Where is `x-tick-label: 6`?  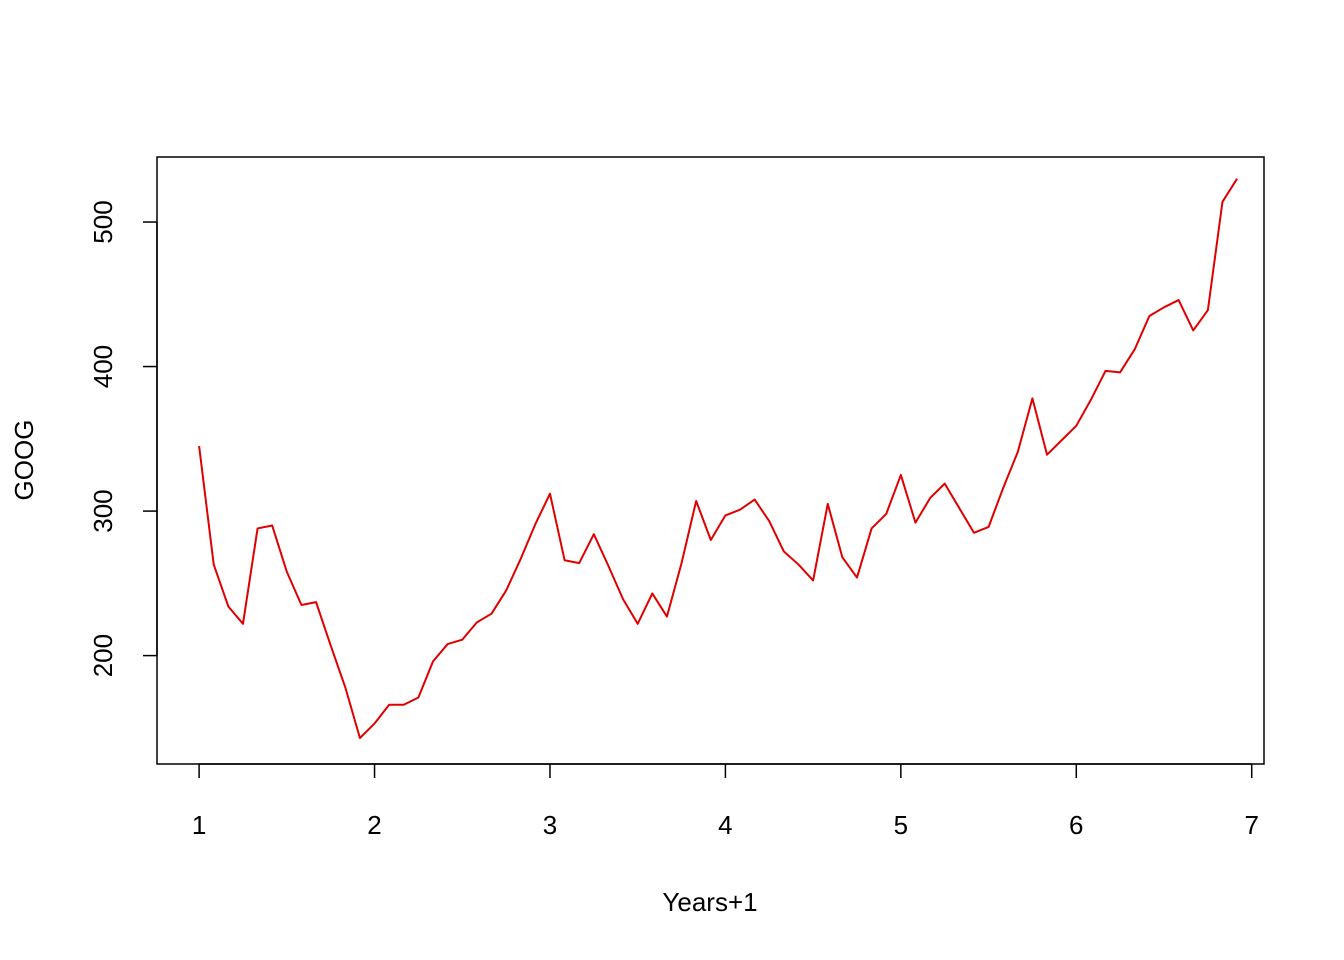 x-tick-label: 6 is located at coordinates (1076, 825).